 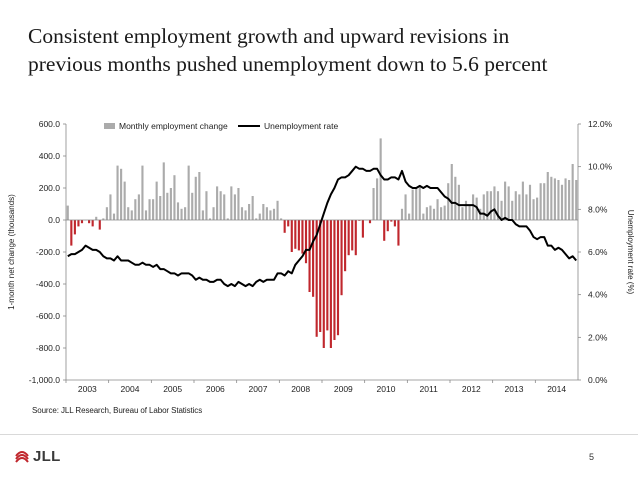 I want to click on x-tick-label: 2006, so click(x=215, y=389).